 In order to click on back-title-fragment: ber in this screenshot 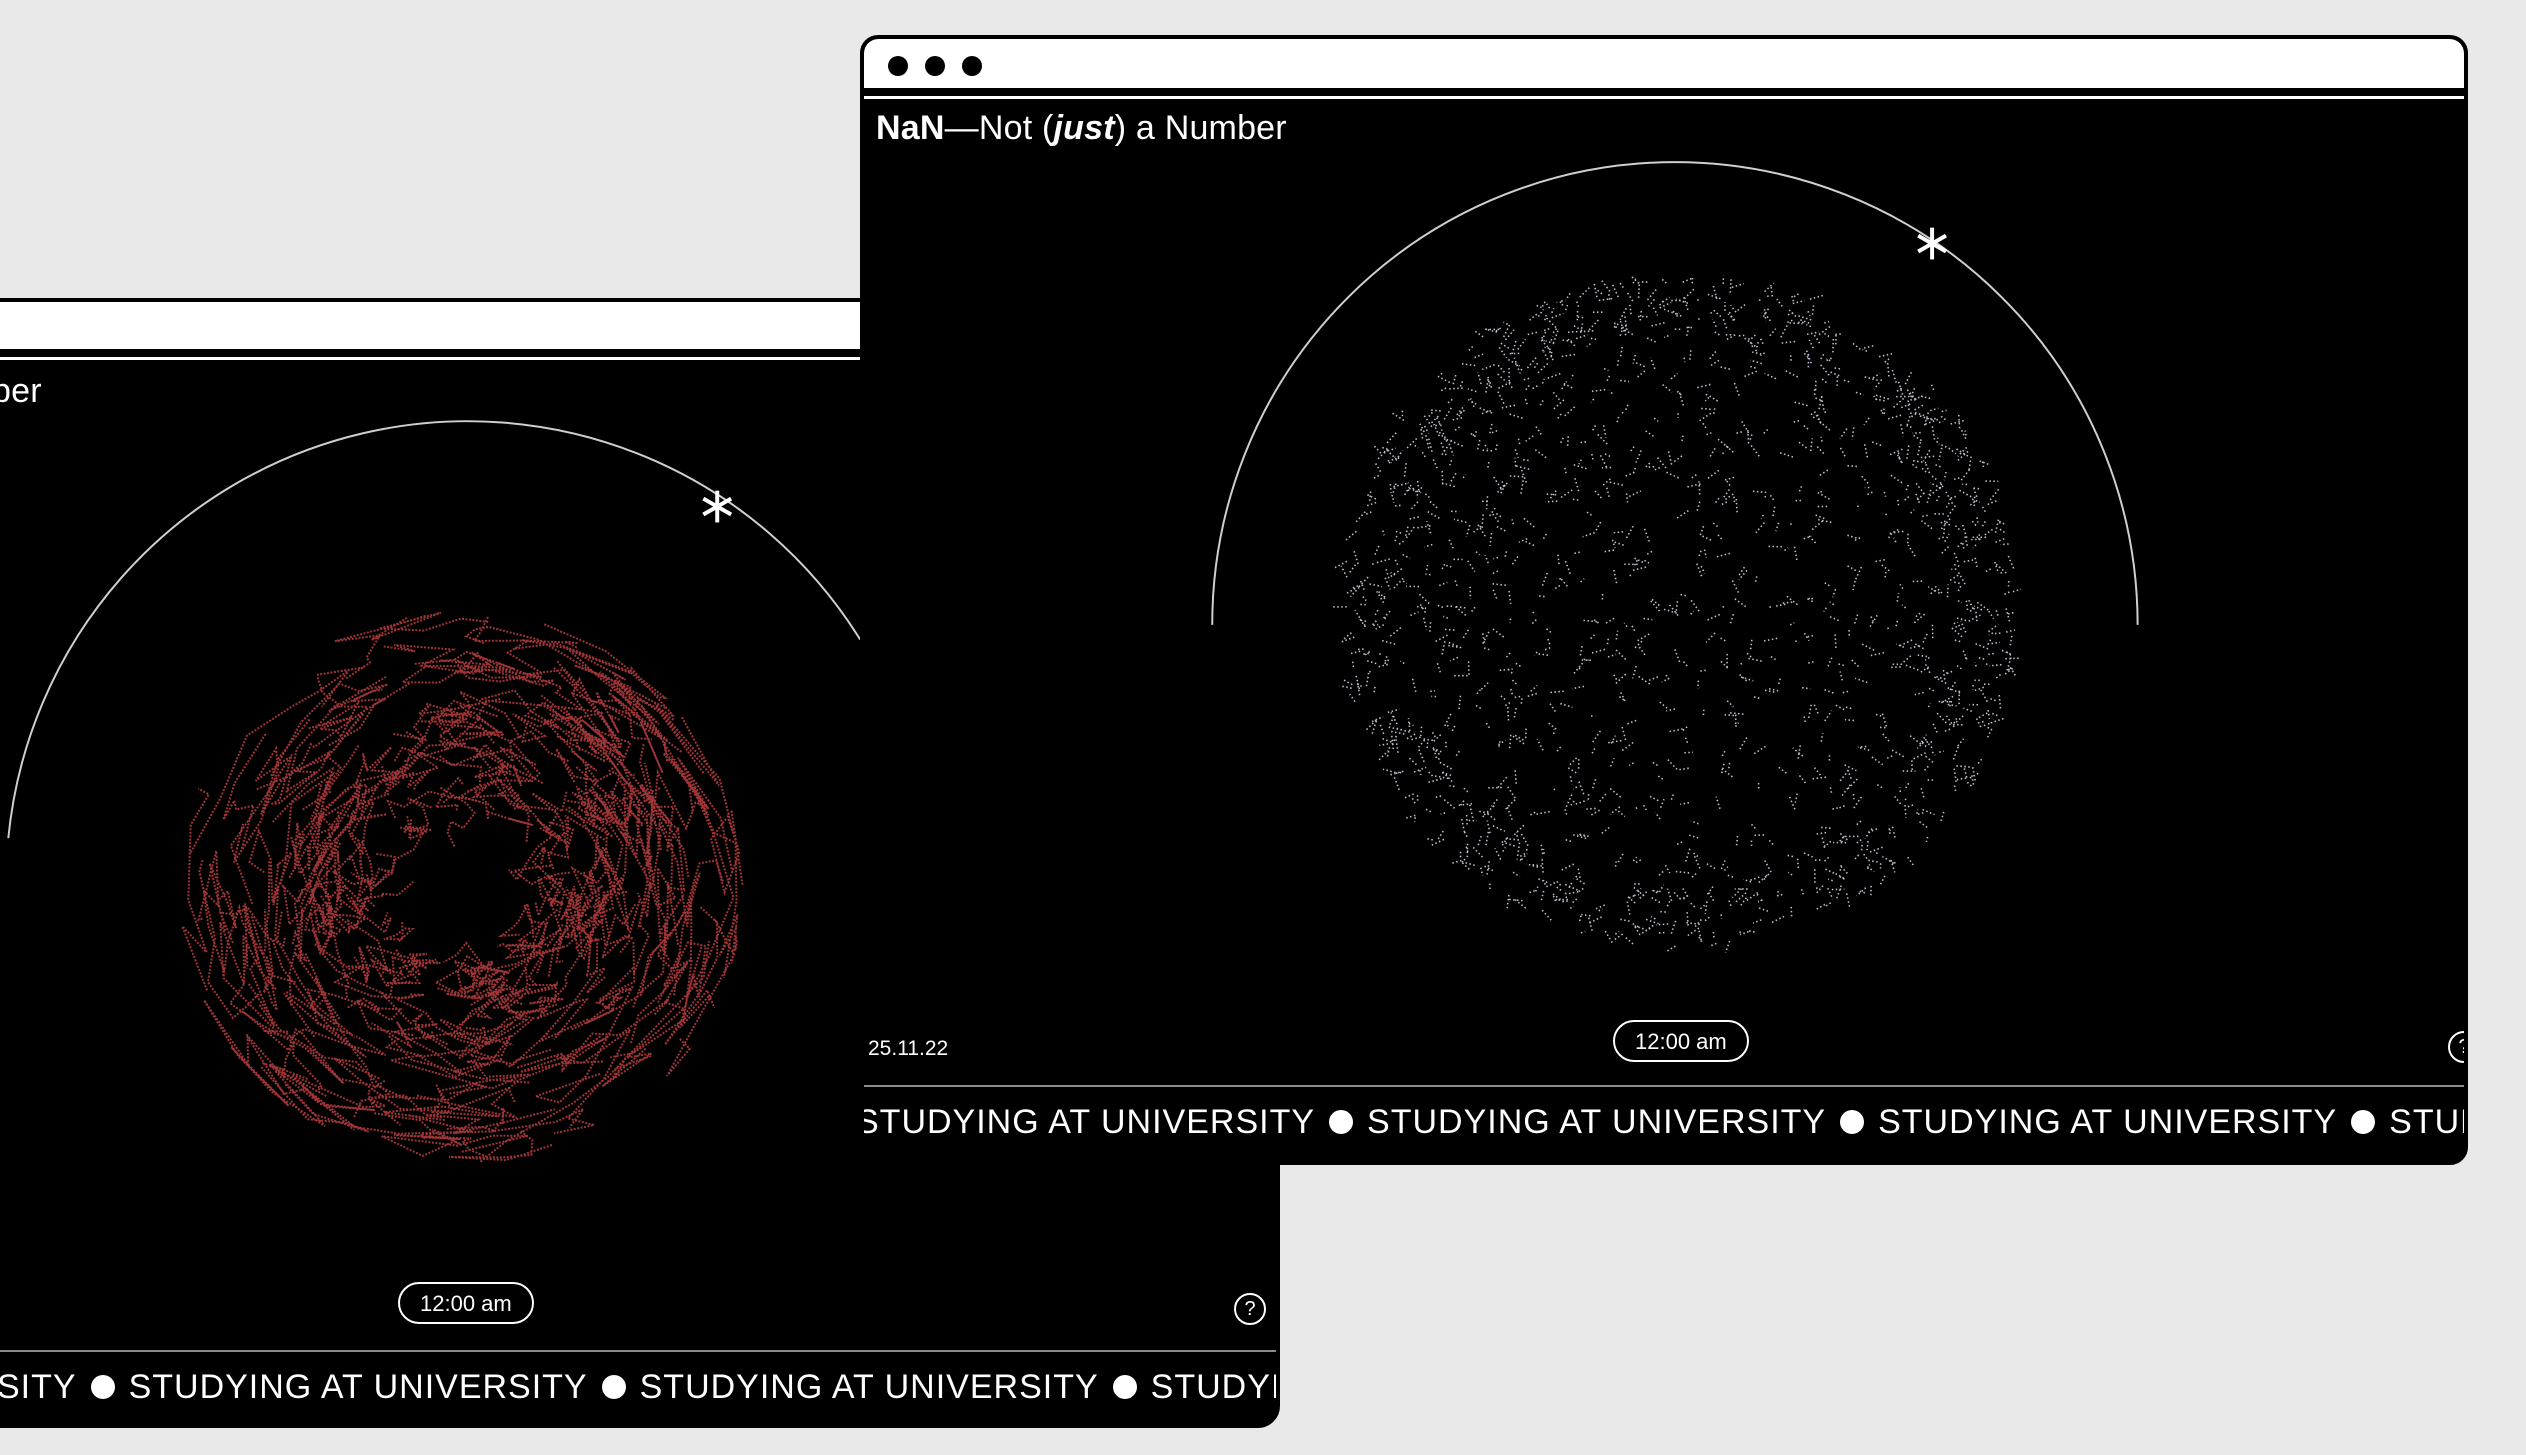, I will do `click(21, 391)`.